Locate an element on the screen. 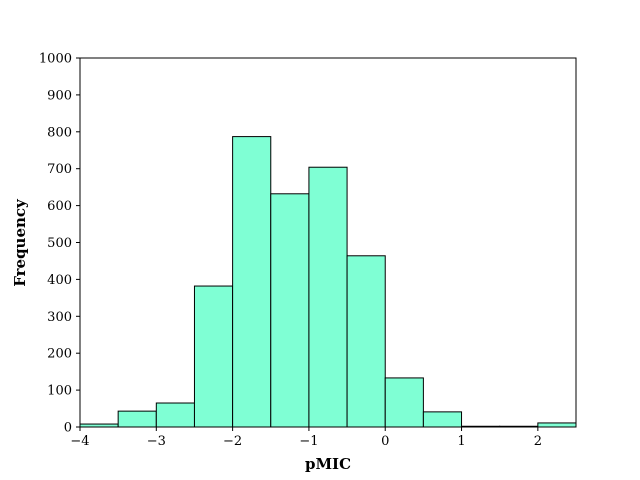 The image size is (640, 480). y-axis-ticks: 0 100 200 300 400 500 600 700 800 900 1000 is located at coordinates (59, 244).